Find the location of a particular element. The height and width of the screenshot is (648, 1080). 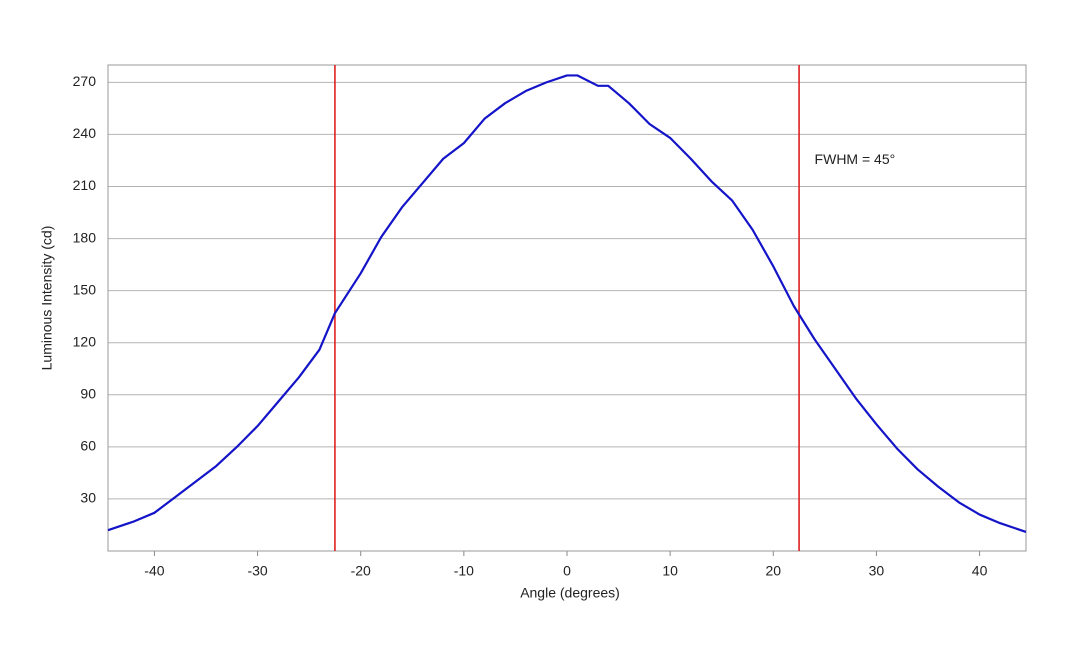

y-tick-label: 30 is located at coordinates (88, 498).